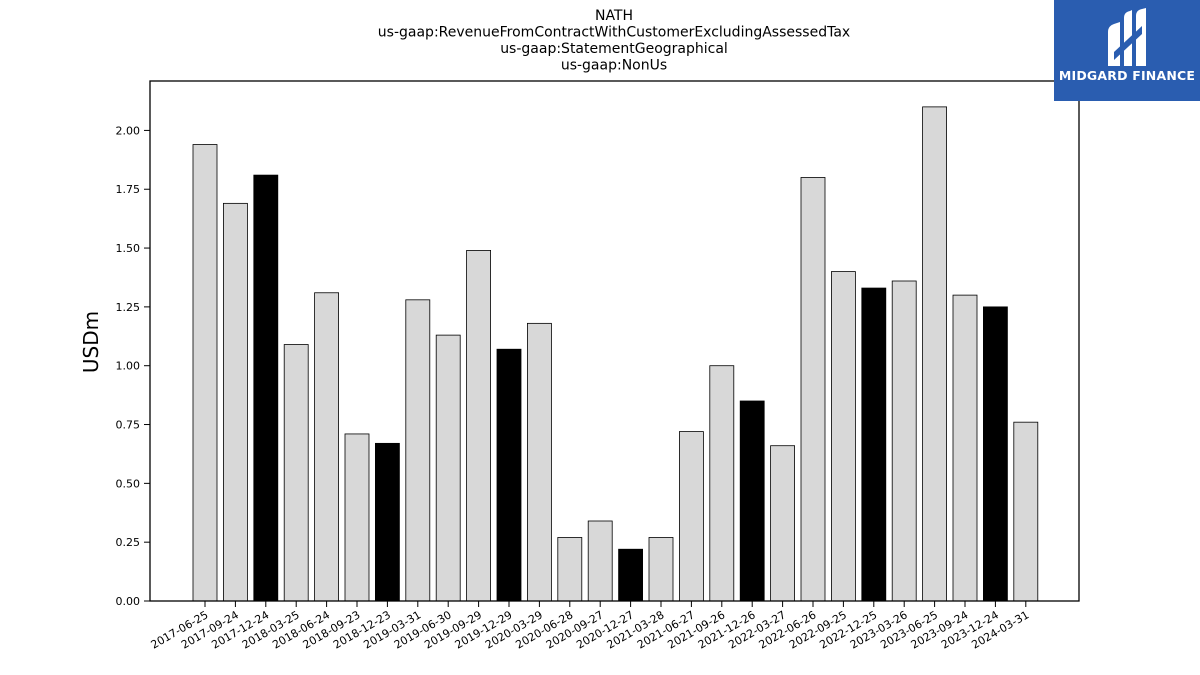  What do you see at coordinates (128, 307) in the screenshot?
I see `y-tick-label: 1.25` at bounding box center [128, 307].